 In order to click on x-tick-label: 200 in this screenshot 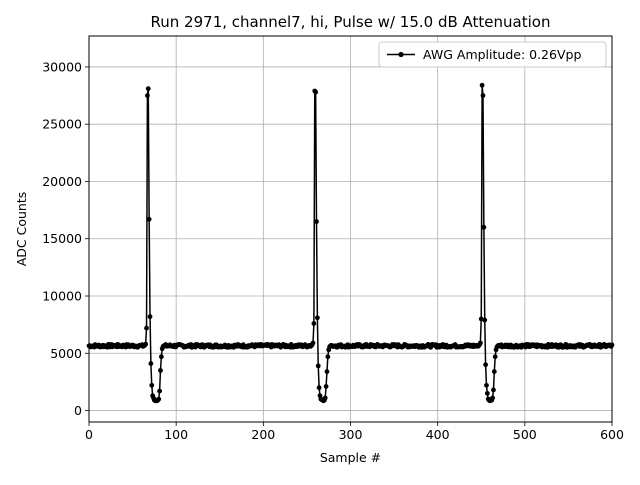, I will do `click(263, 434)`.